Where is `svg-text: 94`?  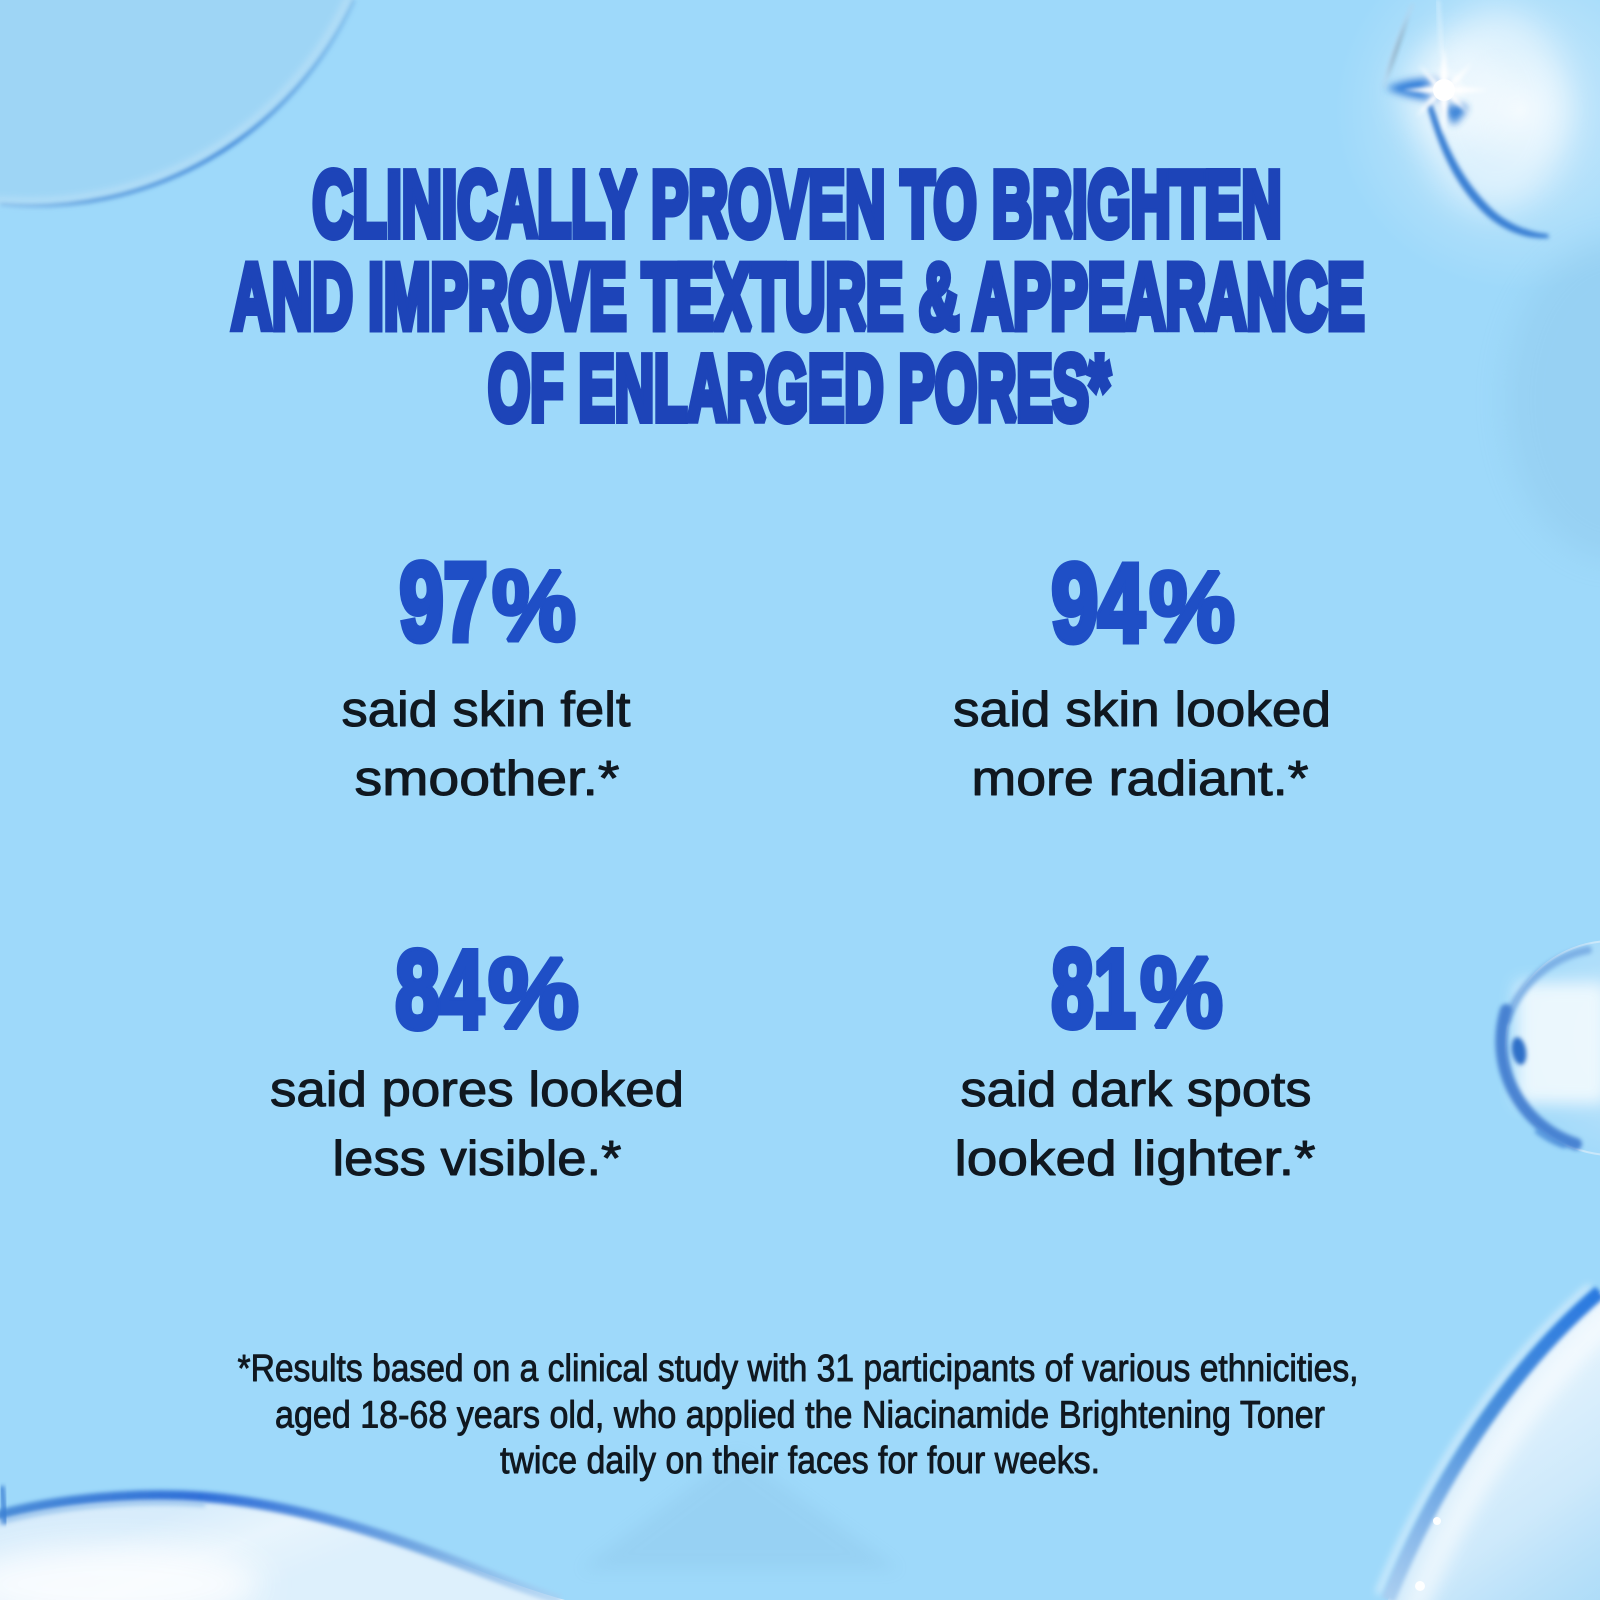 svg-text: 94 is located at coordinates (1098, 603).